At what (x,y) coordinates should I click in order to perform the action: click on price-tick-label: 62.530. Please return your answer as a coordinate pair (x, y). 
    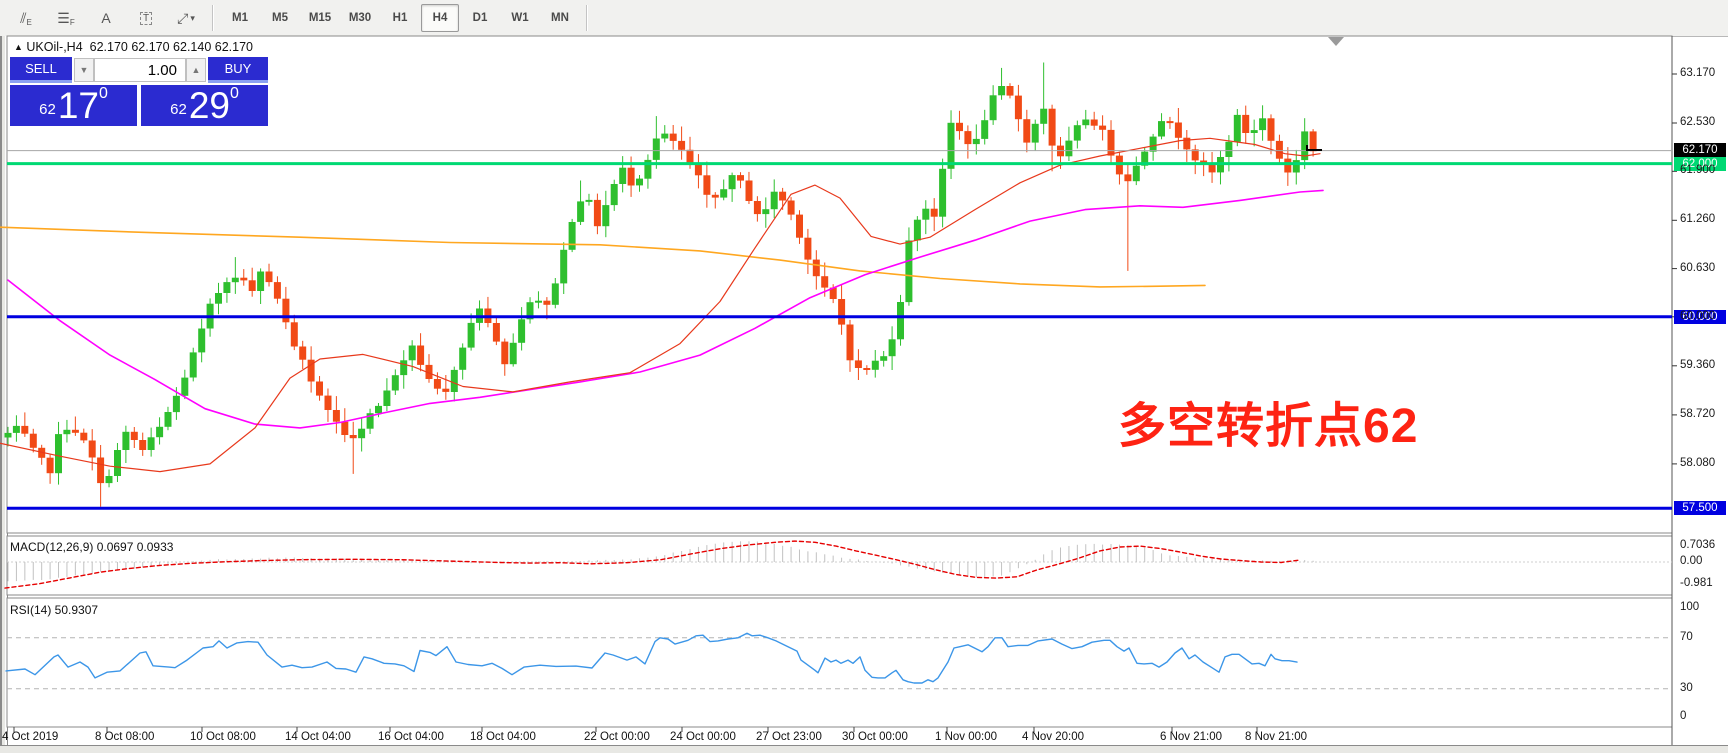
    Looking at the image, I should click on (1698, 122).